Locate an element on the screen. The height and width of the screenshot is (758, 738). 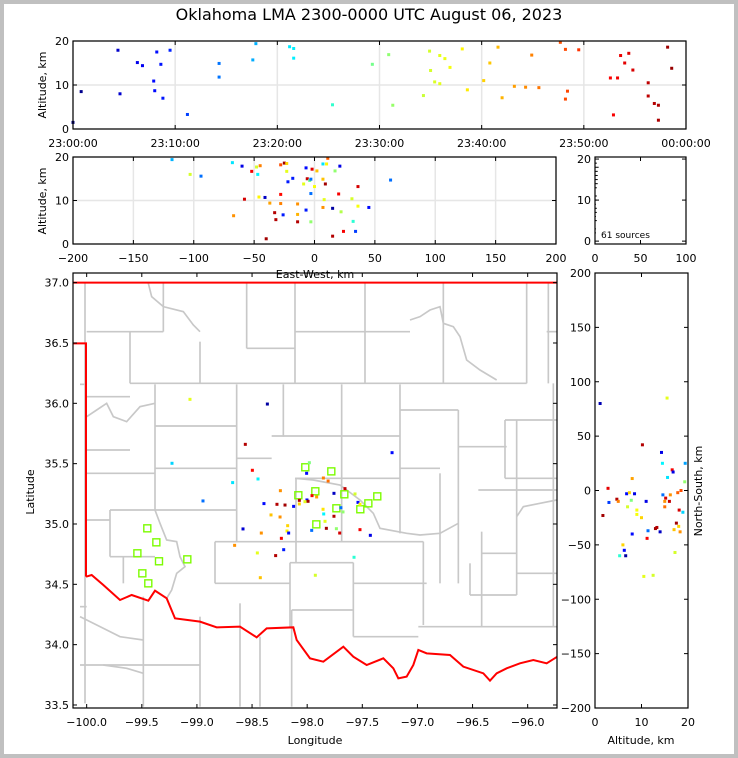
y-tick-label: −200 is located at coordinates (576, 708).